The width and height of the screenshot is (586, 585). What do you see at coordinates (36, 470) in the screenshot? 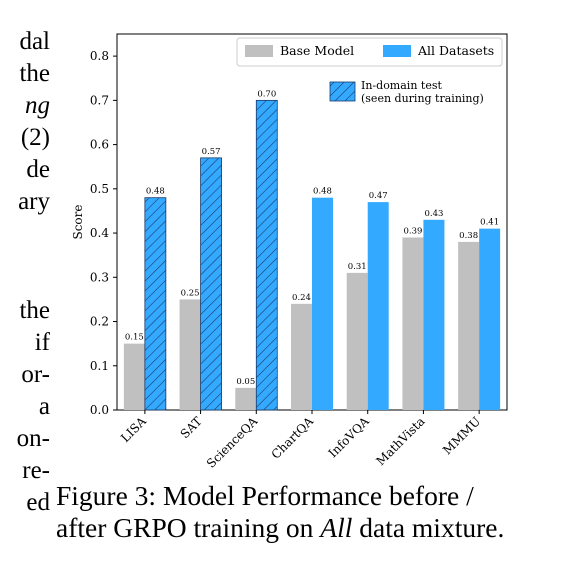
I see `left-text-fragment: re-` at bounding box center [36, 470].